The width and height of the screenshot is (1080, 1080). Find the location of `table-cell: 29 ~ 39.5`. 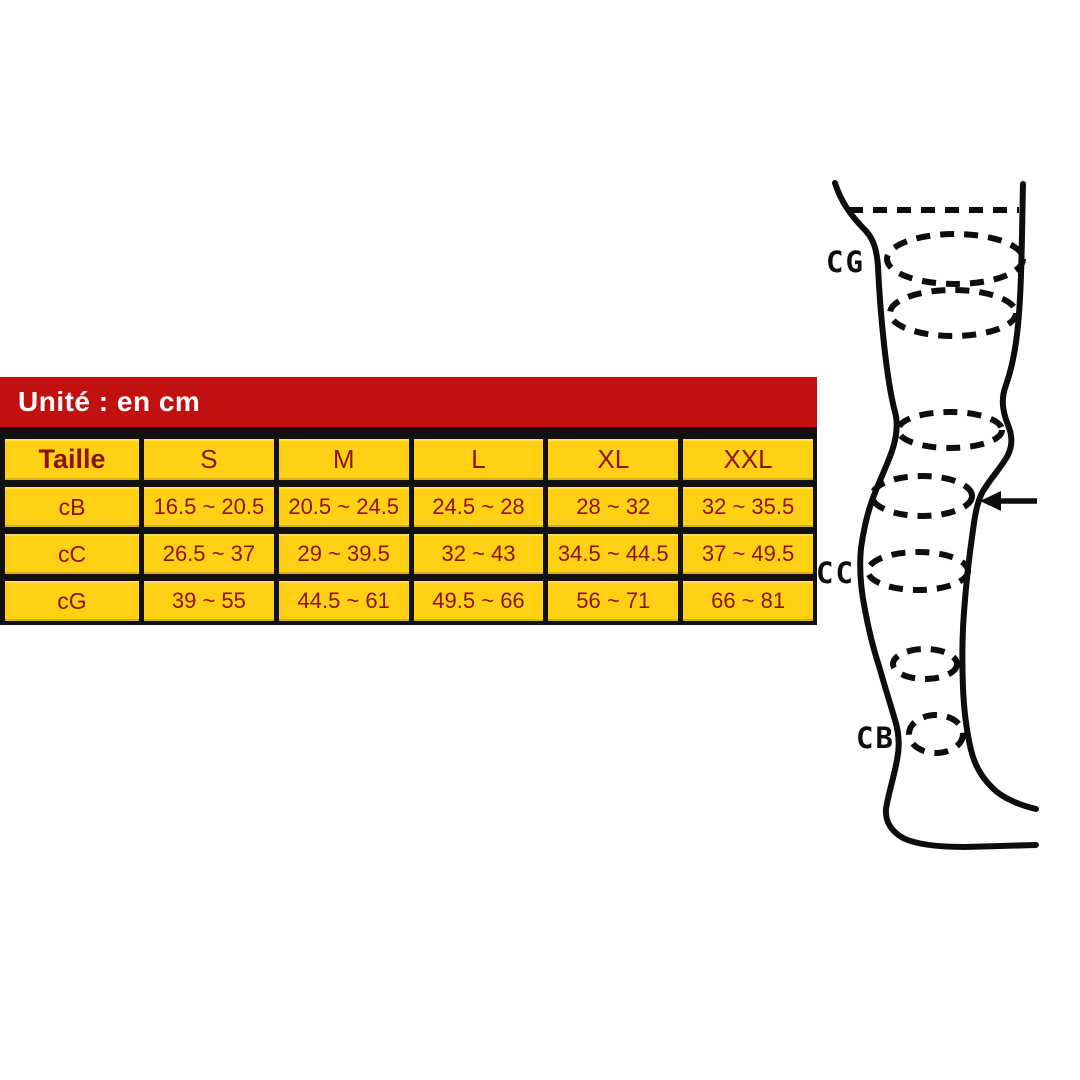

table-cell: 29 ~ 39.5 is located at coordinates (343, 554).